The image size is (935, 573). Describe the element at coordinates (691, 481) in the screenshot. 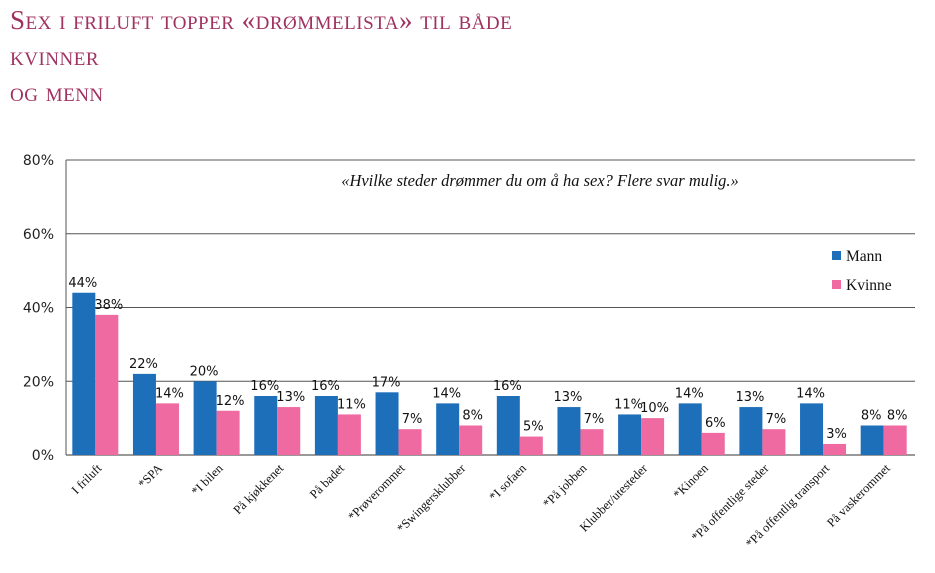

I see `x-tick-label: *Kinoen` at that location.